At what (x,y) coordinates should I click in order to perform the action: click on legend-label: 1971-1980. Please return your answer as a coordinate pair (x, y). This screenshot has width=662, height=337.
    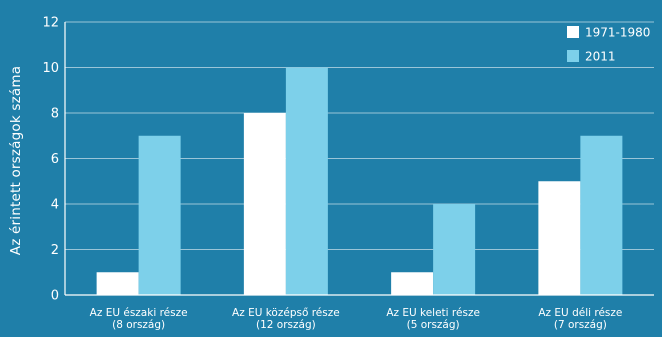
    Looking at the image, I should click on (617, 33).